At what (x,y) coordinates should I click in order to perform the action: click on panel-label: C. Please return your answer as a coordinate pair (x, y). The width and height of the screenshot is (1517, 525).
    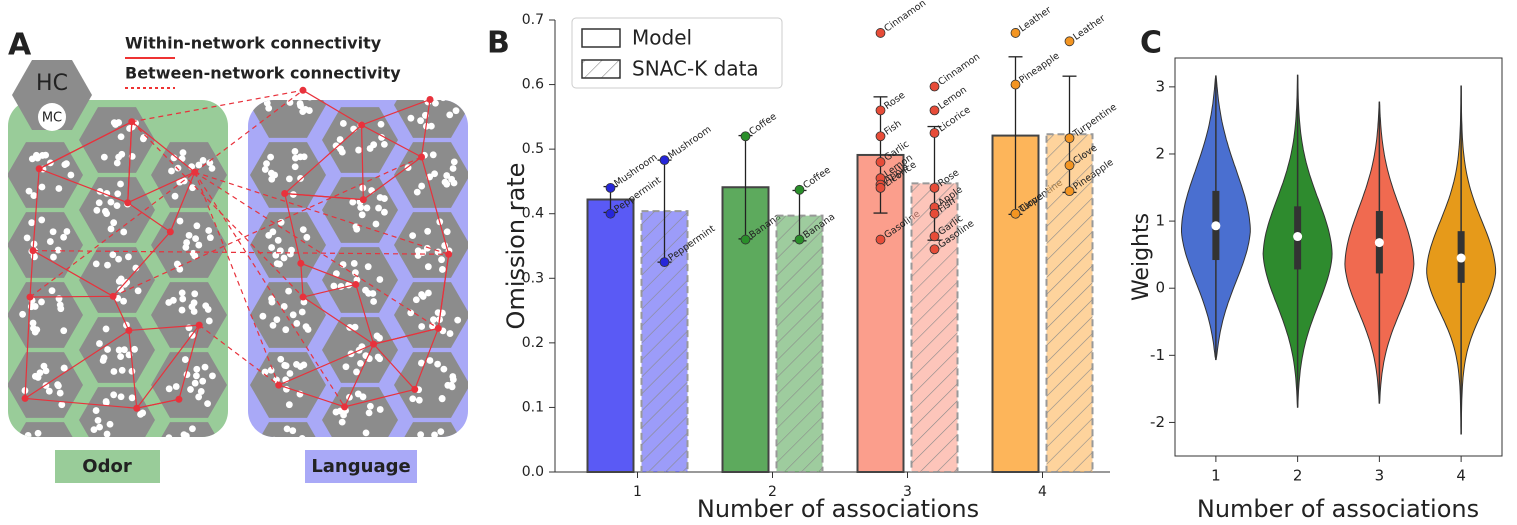
    Looking at the image, I should click on (1151, 43).